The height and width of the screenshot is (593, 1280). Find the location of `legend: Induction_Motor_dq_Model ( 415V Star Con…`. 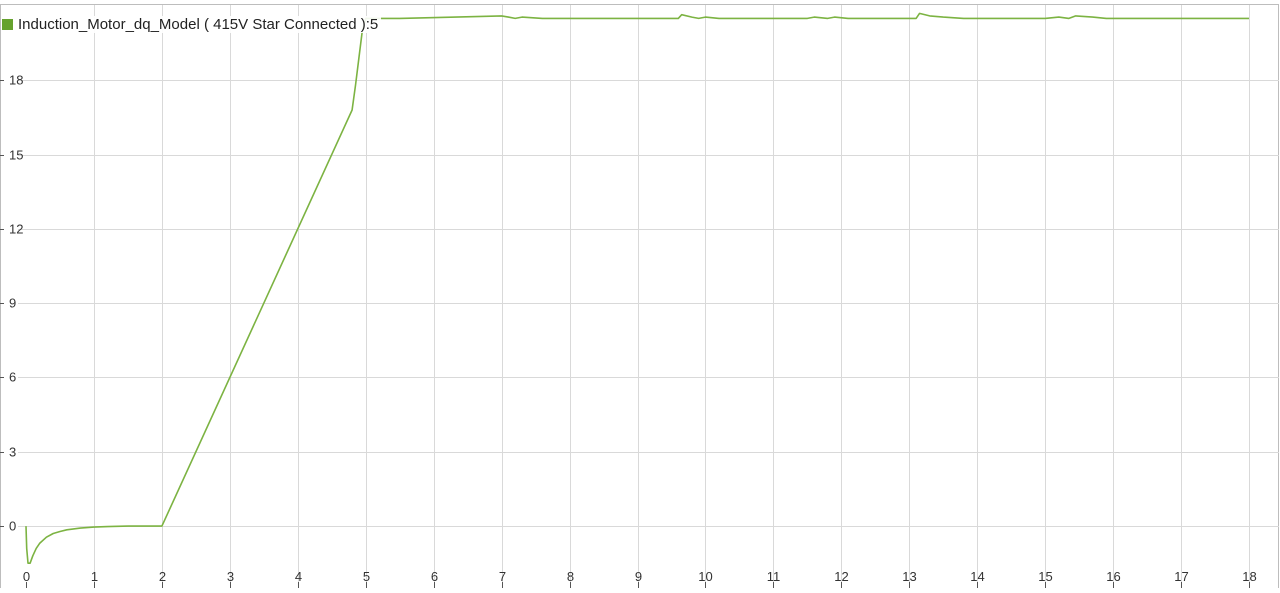

legend: Induction_Motor_dq_Model ( 415V Star Con… is located at coordinates (192, 24).